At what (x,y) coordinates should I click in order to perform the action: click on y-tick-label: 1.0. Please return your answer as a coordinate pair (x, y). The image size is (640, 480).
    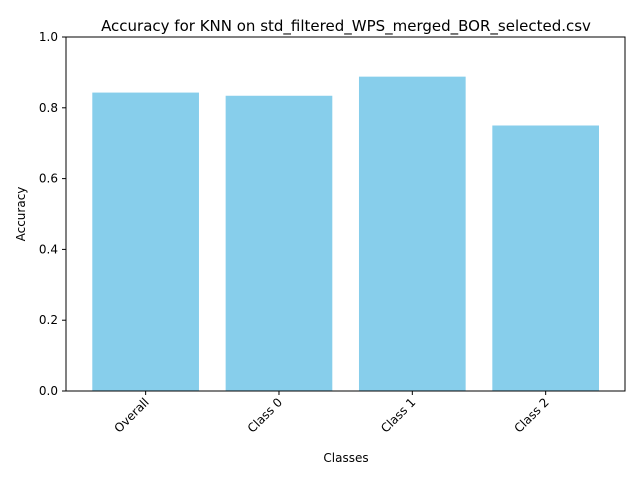
    Looking at the image, I should click on (48, 37).